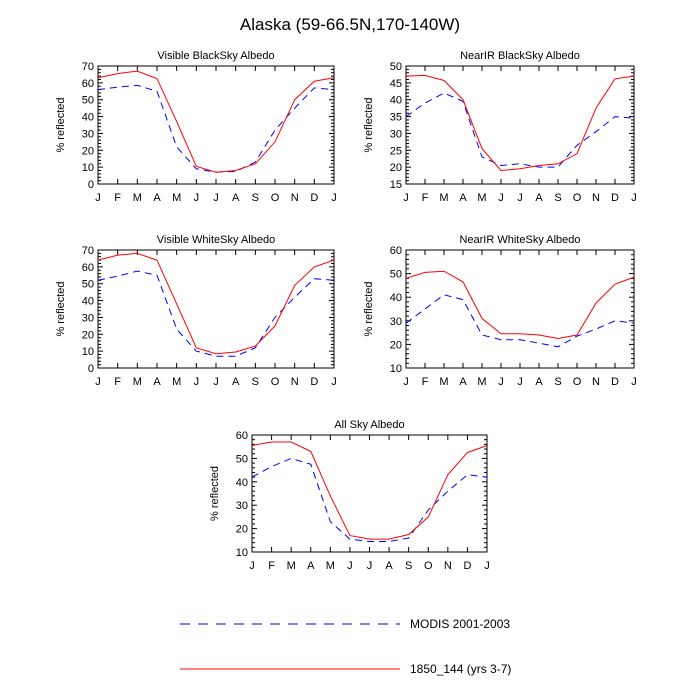 This screenshot has width=700, height=700. Describe the element at coordinates (350, 24) in the screenshot. I see `figure-title: Alaska (59-66.5N,170-140W)` at that location.